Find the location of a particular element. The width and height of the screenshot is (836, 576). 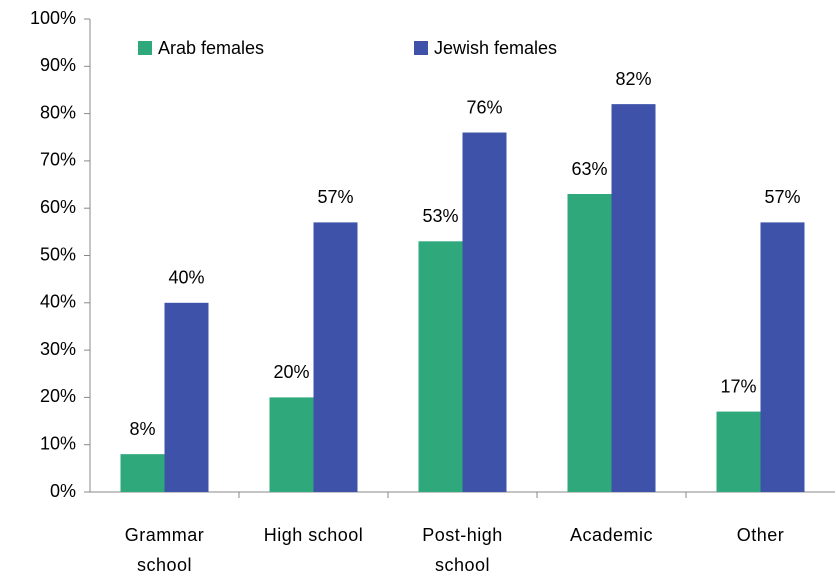

data-label: 82% is located at coordinates (633, 79).